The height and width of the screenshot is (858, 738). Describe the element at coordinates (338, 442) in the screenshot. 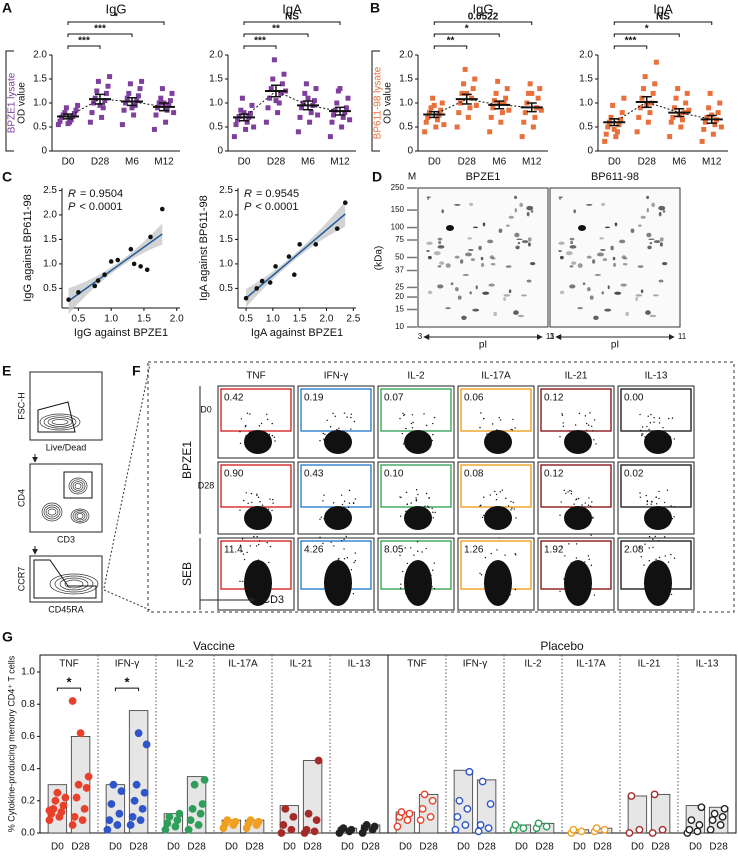

I see `event-cluster` at that location.